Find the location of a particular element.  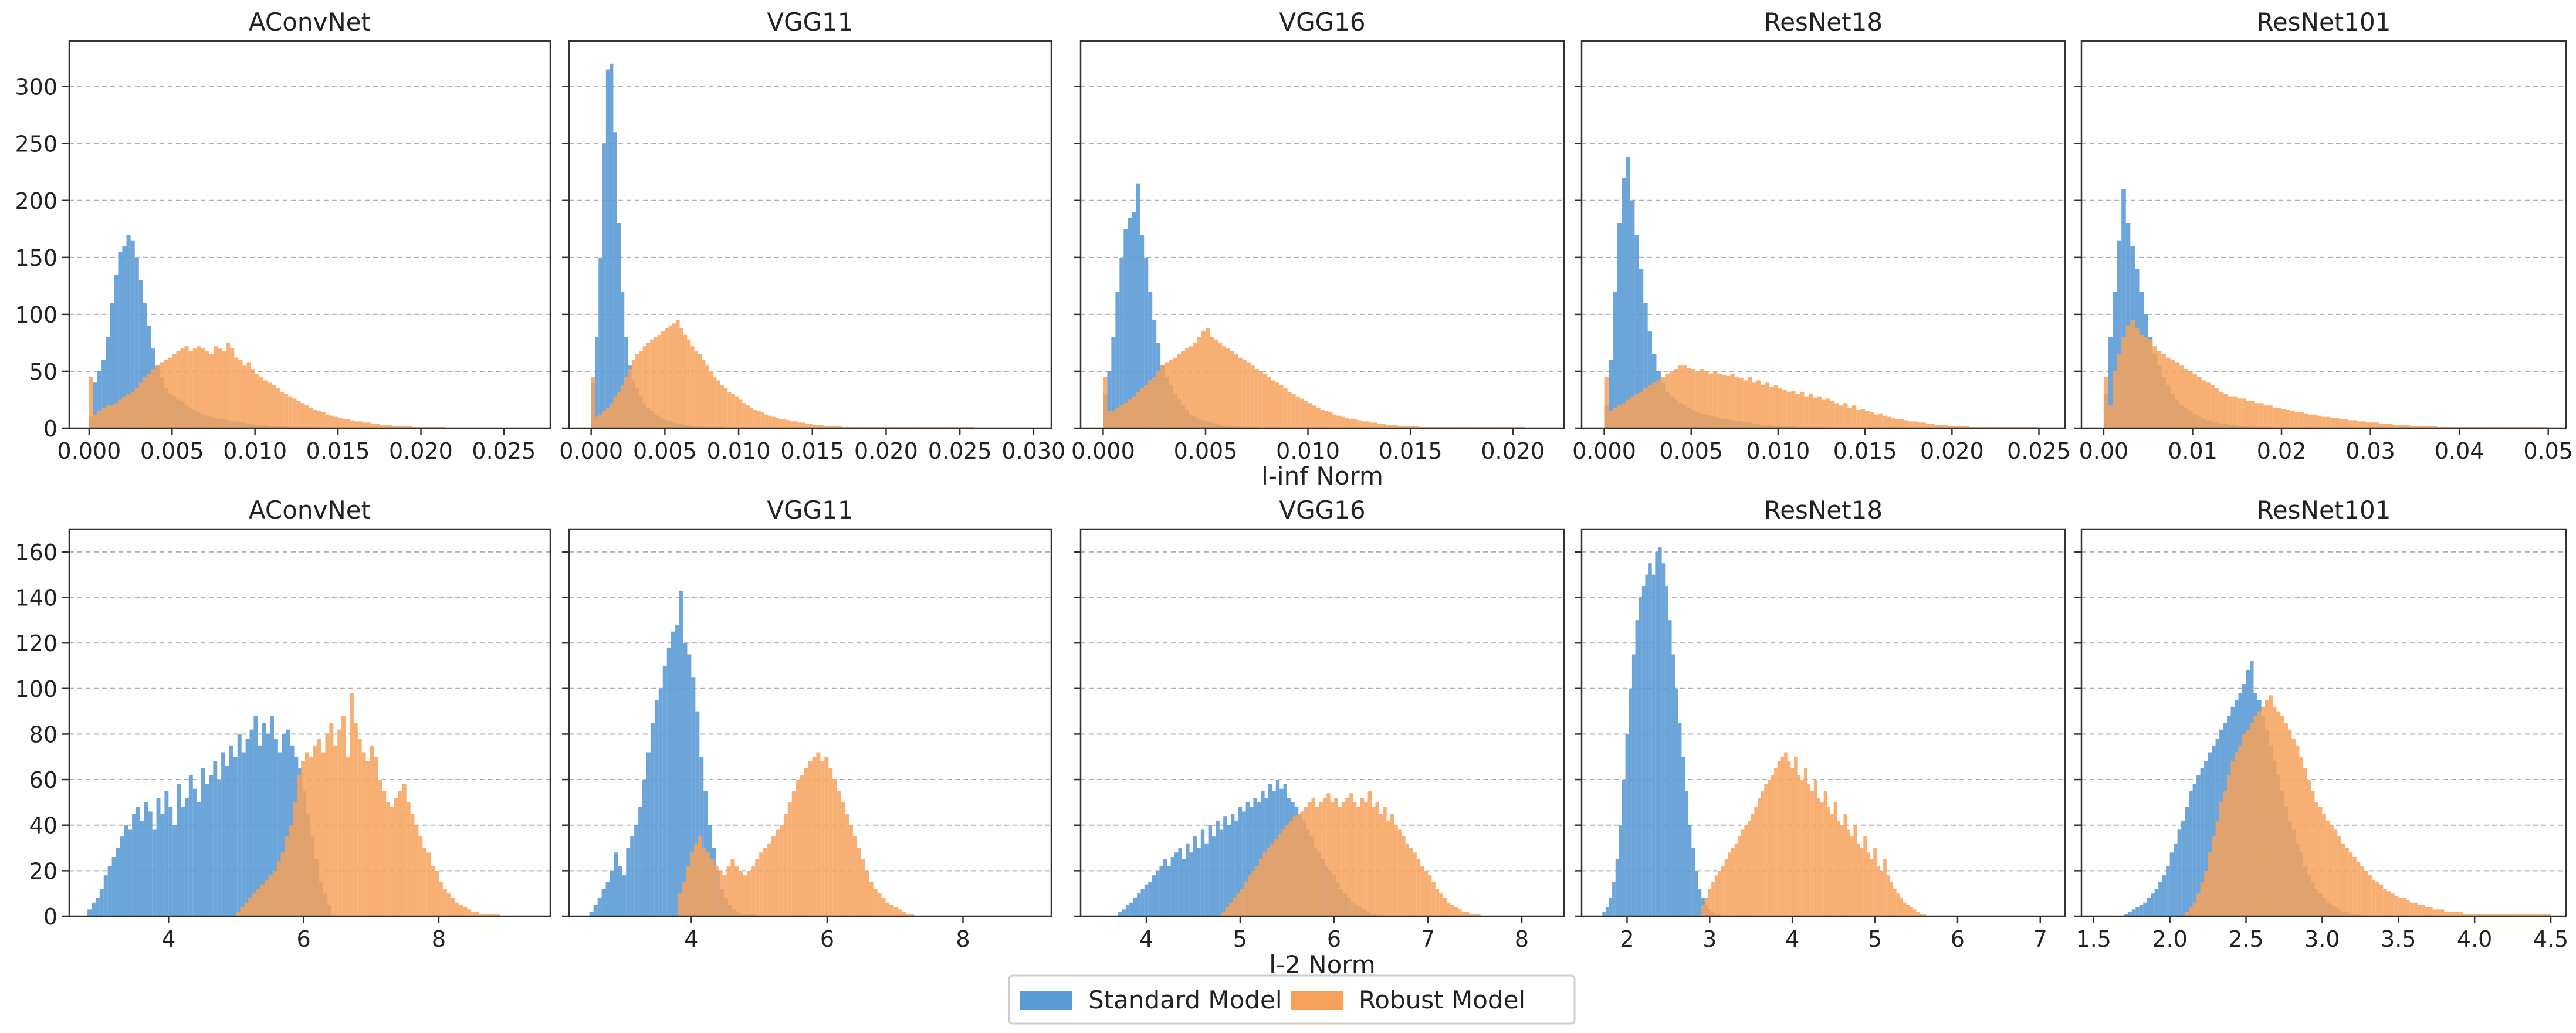

panel-1-0: 0 20 40 60 80 100 120 140 160 4 6 8 AConvNet is located at coordinates (283, 724).